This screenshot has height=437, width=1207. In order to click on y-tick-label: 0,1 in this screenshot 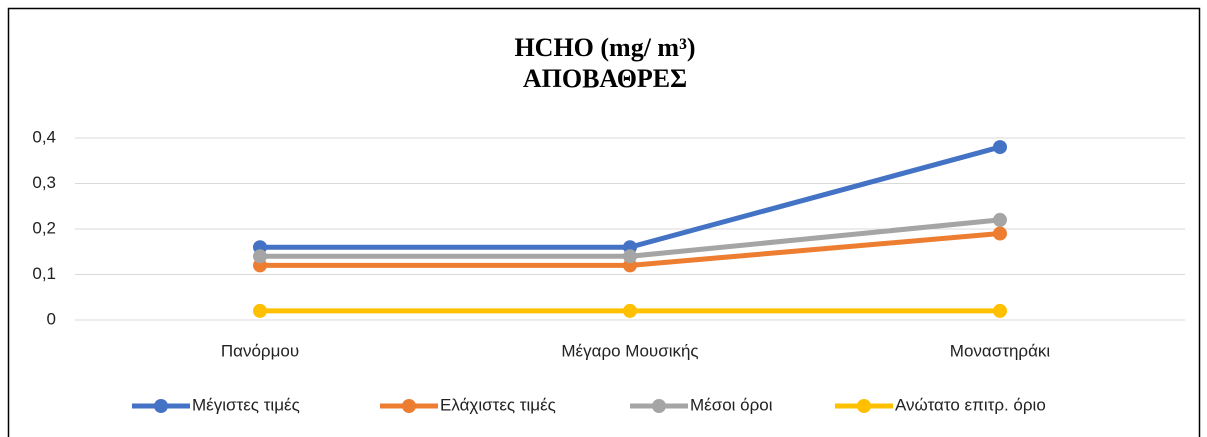, I will do `click(44, 273)`.